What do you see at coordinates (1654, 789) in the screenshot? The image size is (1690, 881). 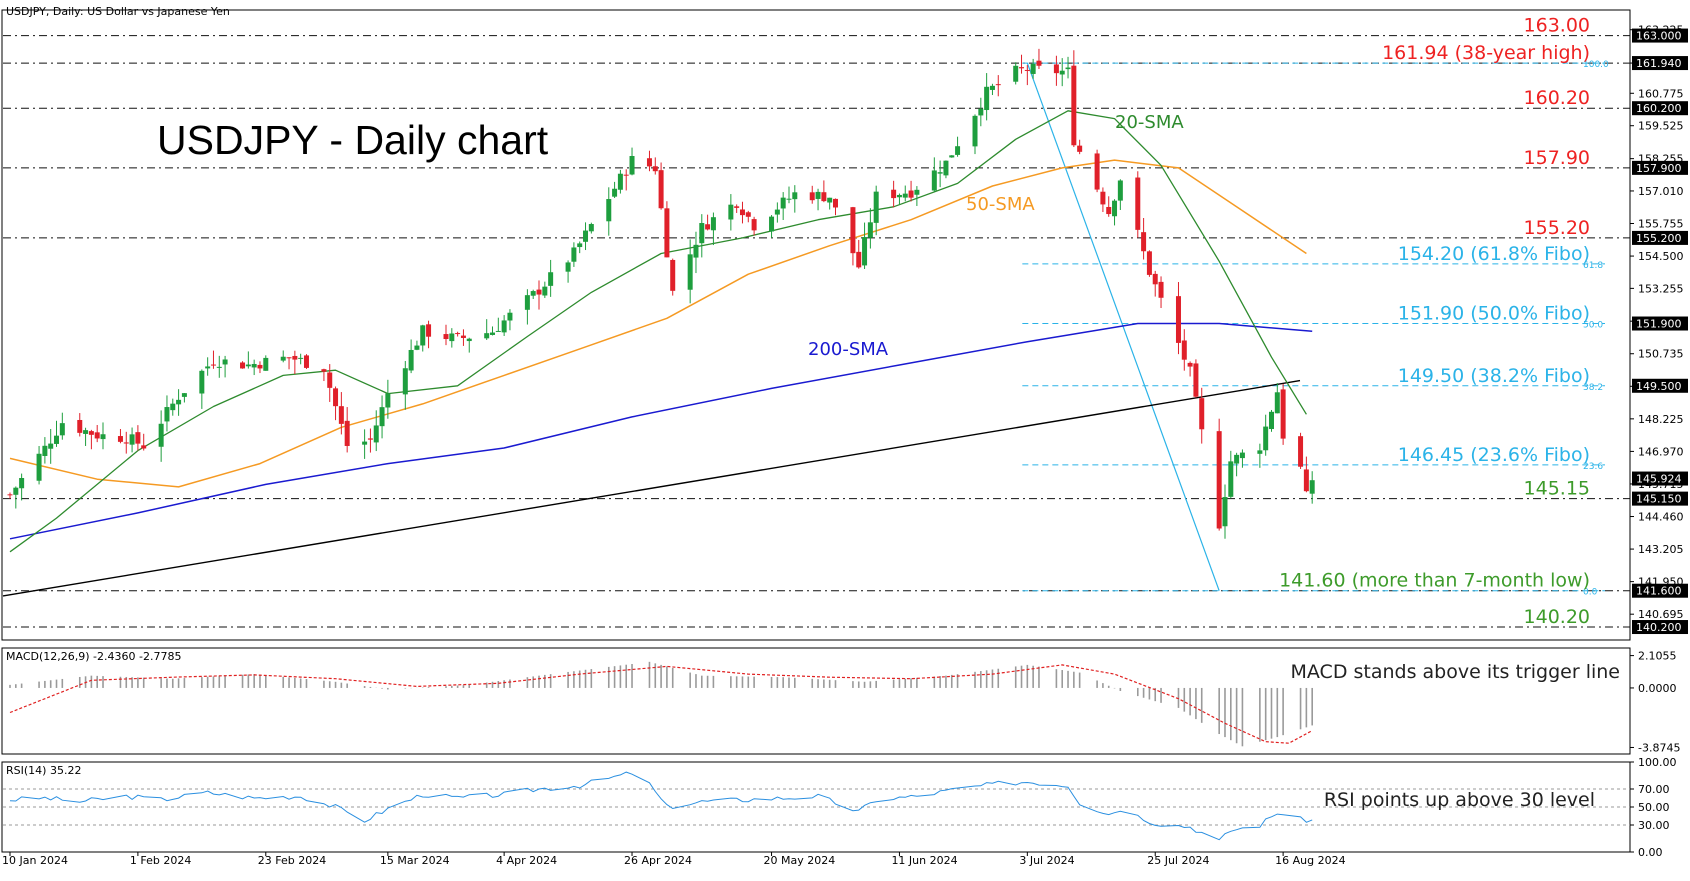 I see `rsi-tick-label: 70.00` at bounding box center [1654, 789].